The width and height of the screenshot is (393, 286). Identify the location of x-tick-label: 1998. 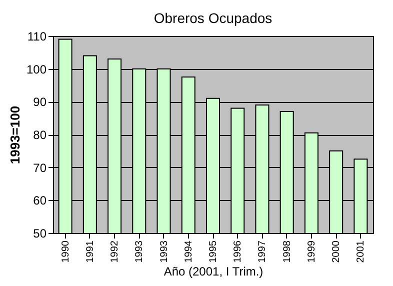
(287, 251).